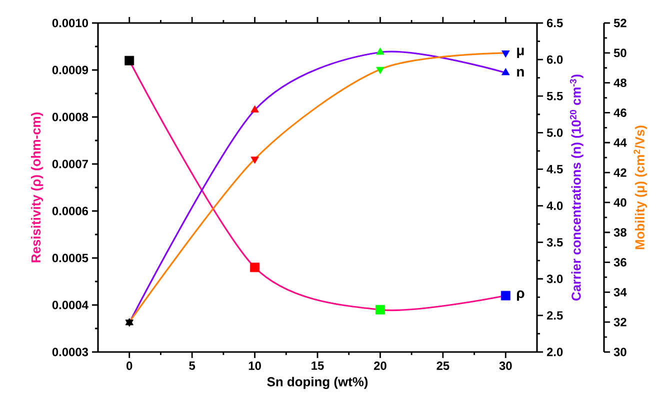 The width and height of the screenshot is (664, 403). Describe the element at coordinates (554, 169) in the screenshot. I see `y2-tick-label: 4.5` at that location.